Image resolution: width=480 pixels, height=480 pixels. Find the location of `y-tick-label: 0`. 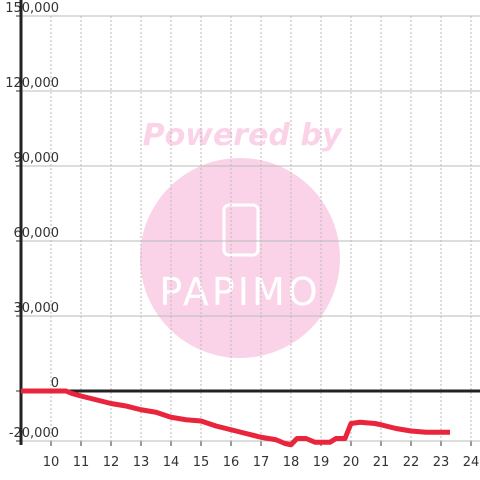

y-tick-label: 0 is located at coordinates (55, 383).